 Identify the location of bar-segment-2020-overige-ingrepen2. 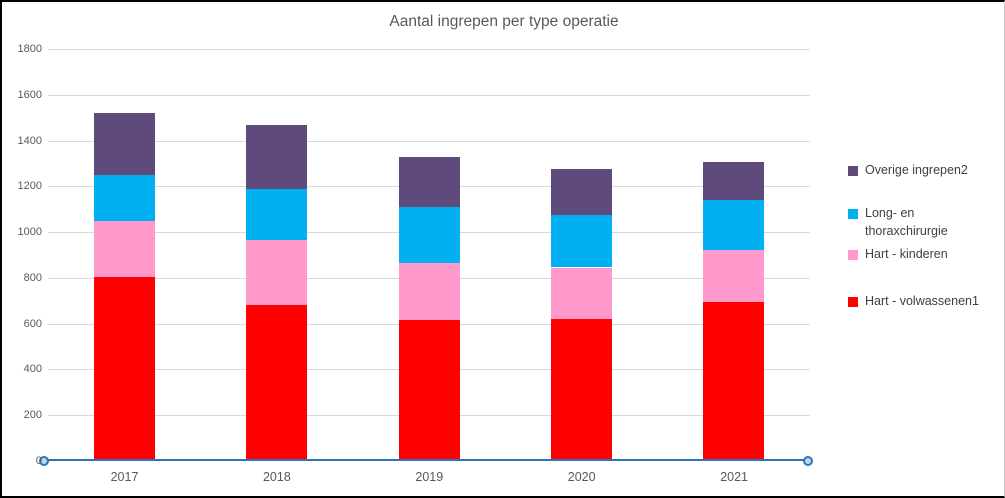
(581, 192).